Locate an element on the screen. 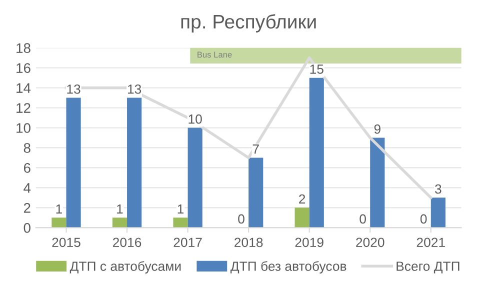 The height and width of the screenshot is (290, 478). band-label: Bus Lane is located at coordinates (215, 55).